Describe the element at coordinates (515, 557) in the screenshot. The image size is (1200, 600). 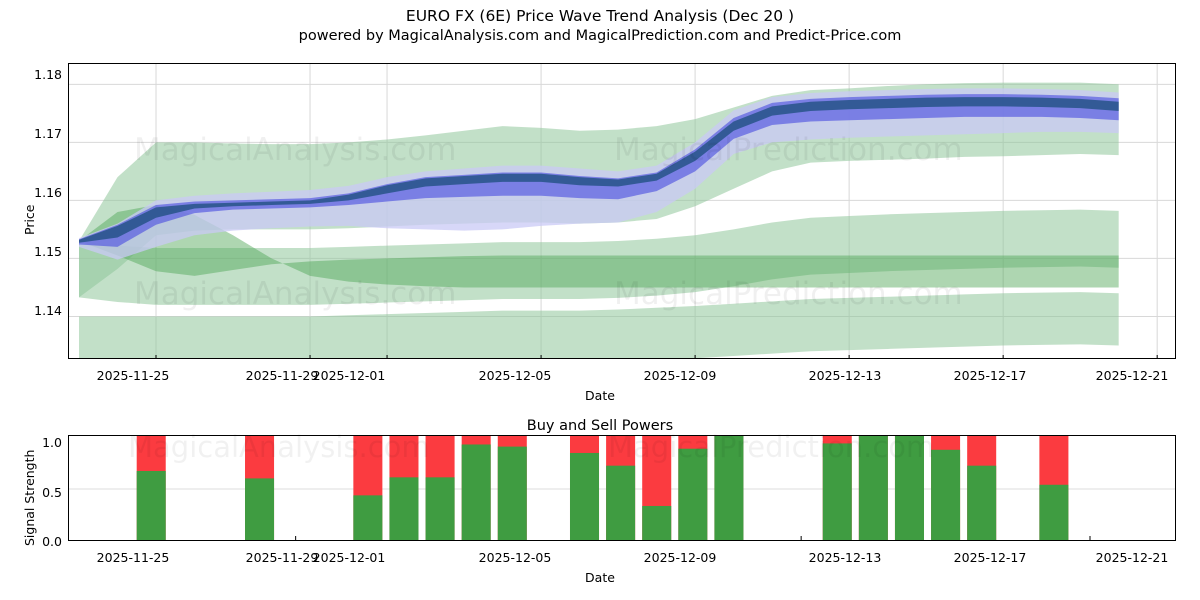
I see `bottom-xtick-3: 2025-12-05` at that location.